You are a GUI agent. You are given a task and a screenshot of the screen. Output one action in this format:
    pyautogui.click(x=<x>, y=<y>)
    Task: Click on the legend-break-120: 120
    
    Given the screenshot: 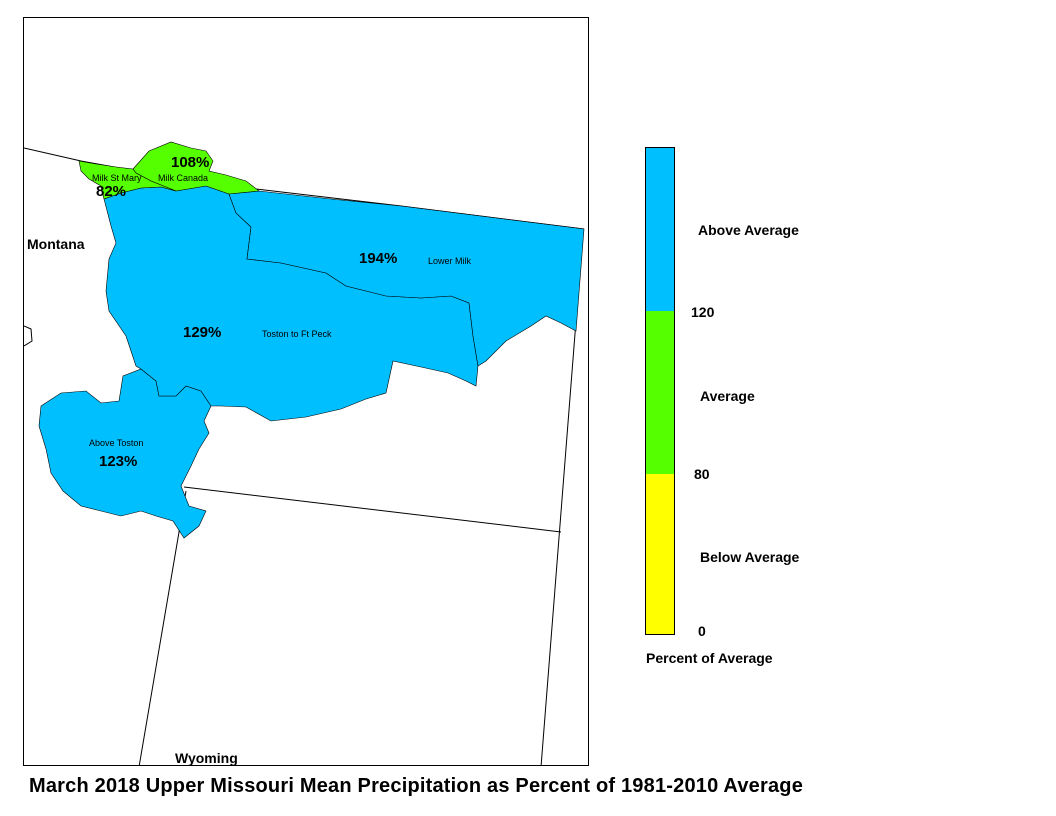 What is the action you would take?
    pyautogui.click(x=703, y=312)
    